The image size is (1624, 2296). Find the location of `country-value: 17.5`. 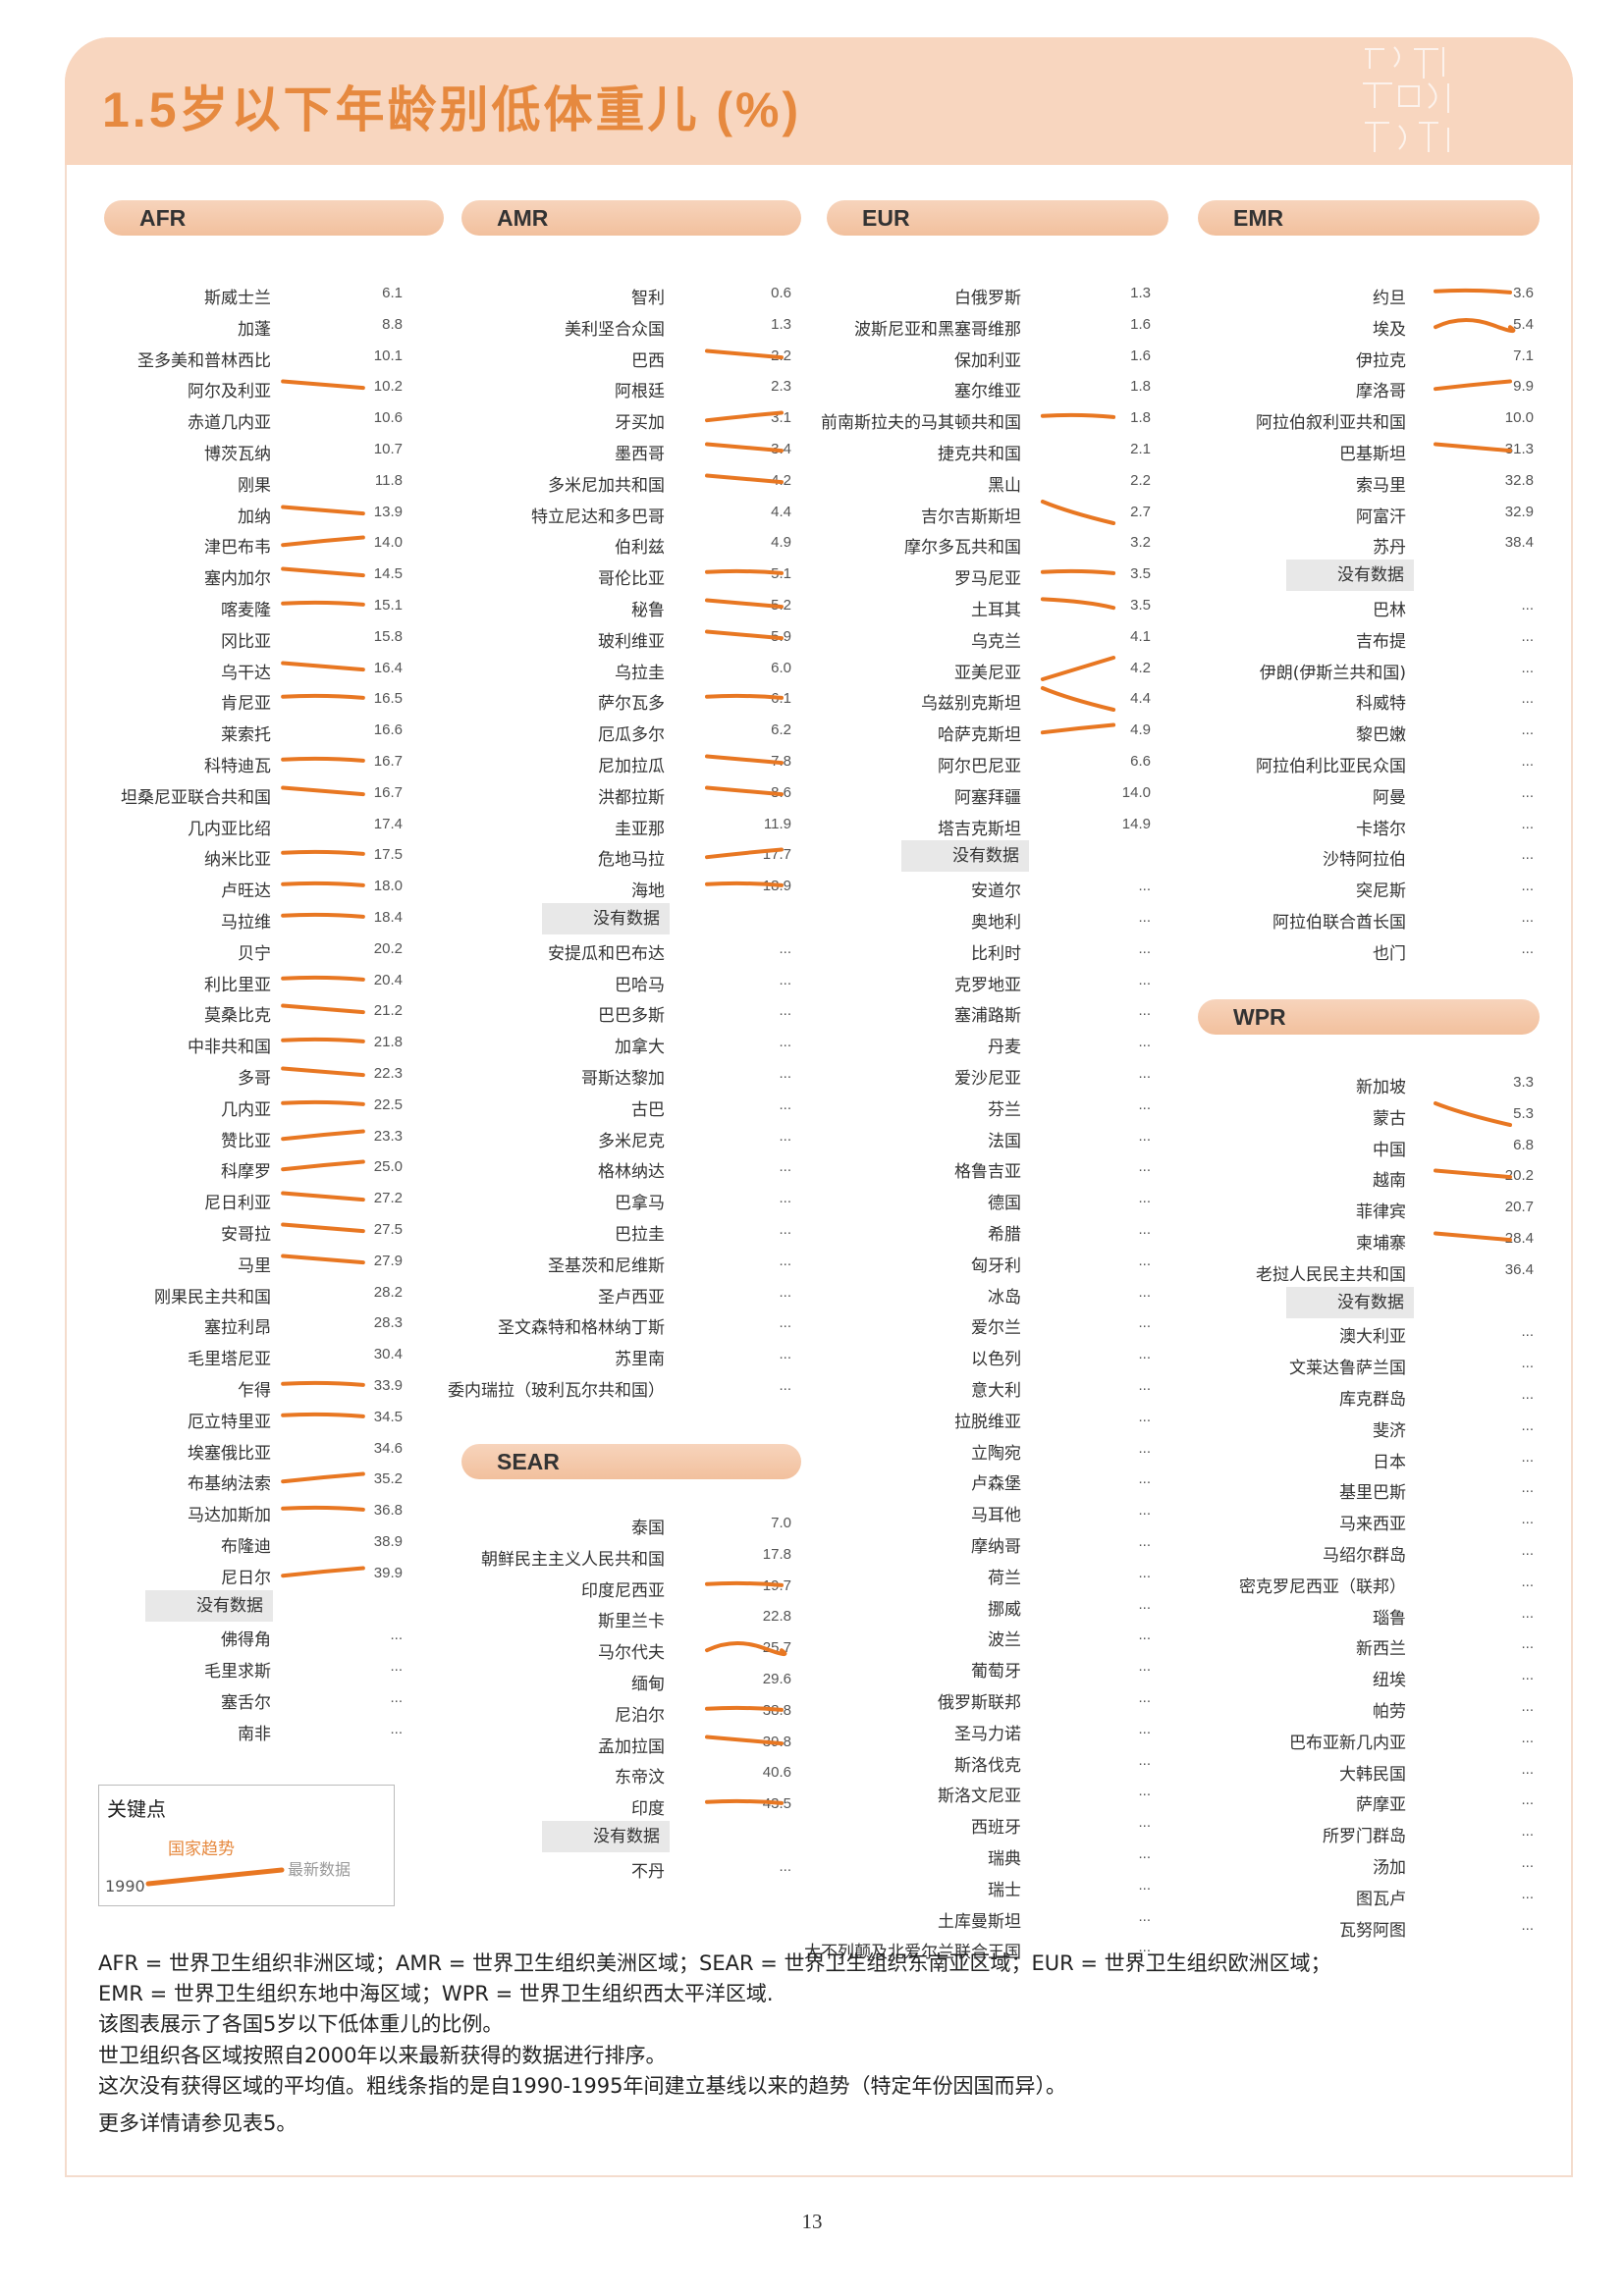

country-value: 17.5 is located at coordinates (388, 855).